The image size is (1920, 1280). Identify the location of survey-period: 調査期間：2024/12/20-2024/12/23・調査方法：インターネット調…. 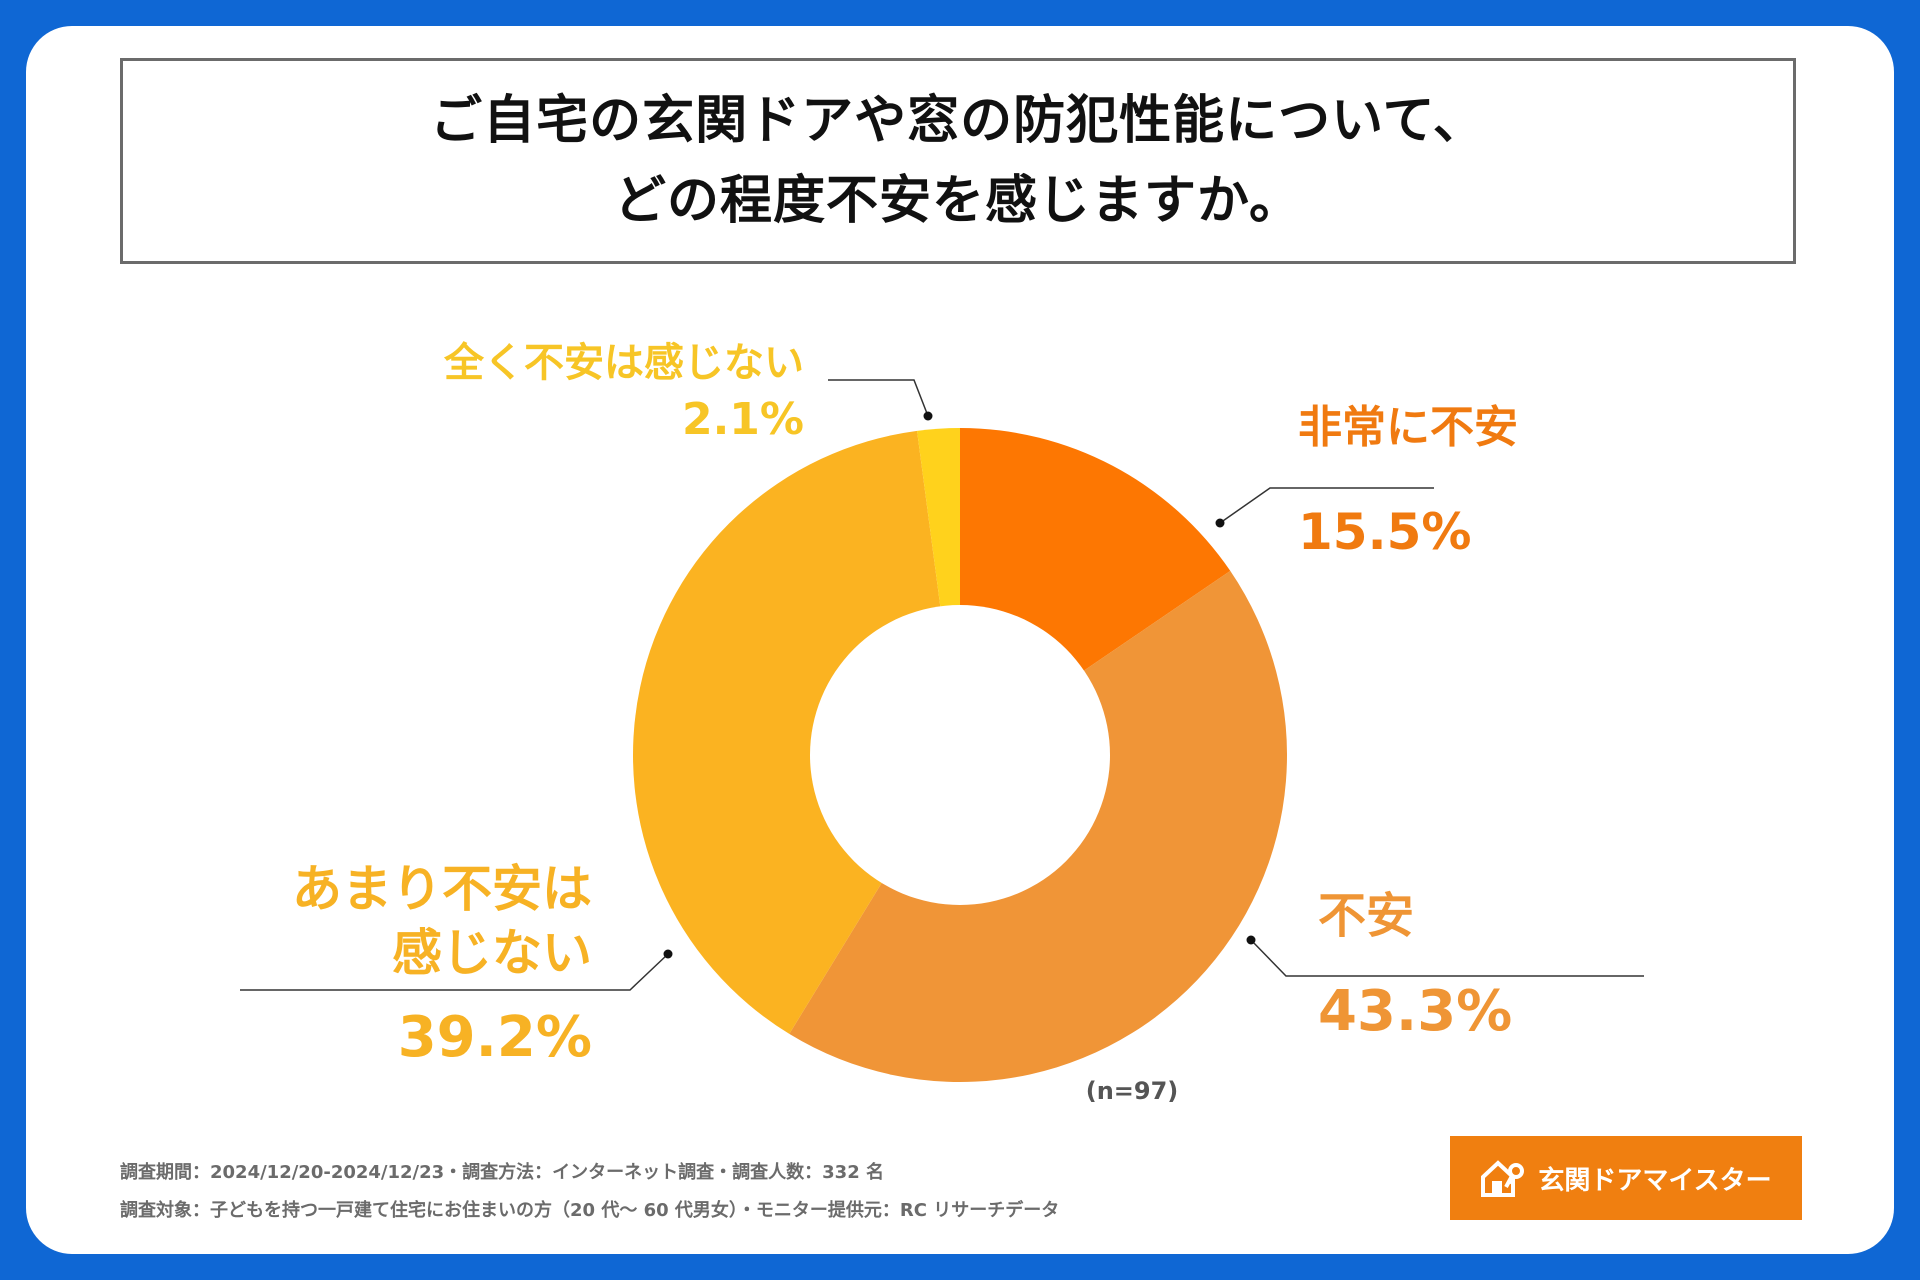
(502, 1172).